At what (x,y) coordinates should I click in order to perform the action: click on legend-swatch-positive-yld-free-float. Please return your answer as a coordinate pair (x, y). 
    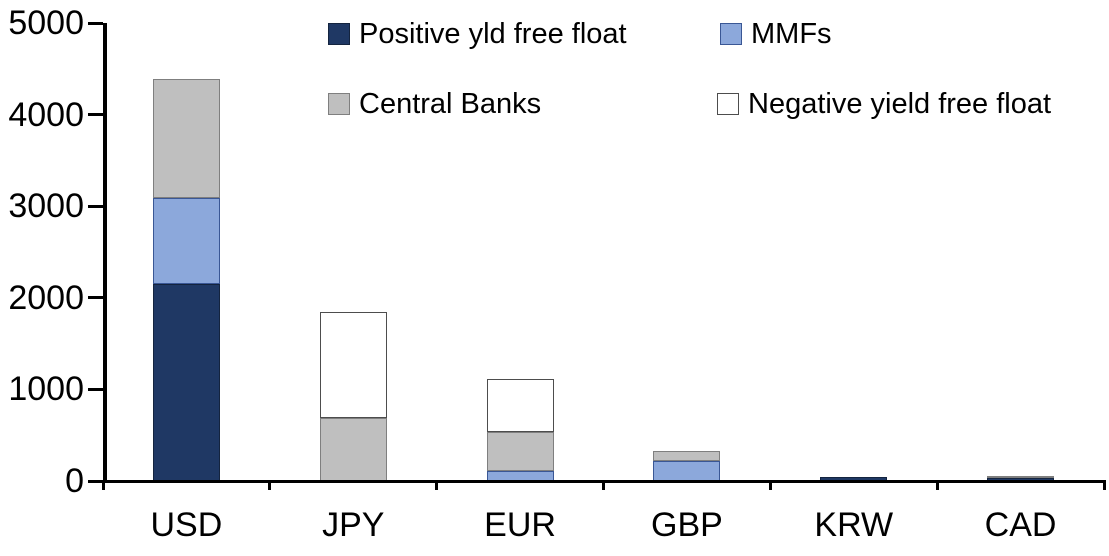
    Looking at the image, I should click on (339, 34).